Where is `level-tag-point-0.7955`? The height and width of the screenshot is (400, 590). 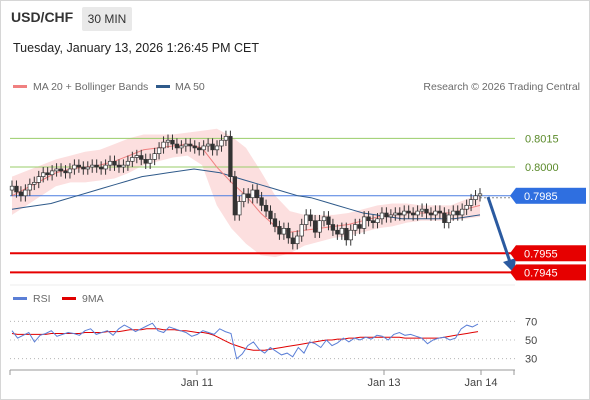
level-tag-point-0.7955 is located at coordinates (513, 253).